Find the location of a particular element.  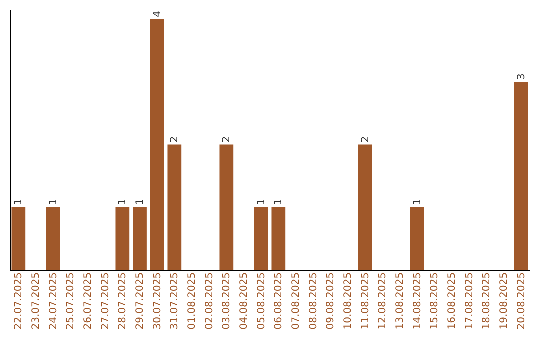

x-tick-label: 29.07.2025 is located at coordinates (140, 301).